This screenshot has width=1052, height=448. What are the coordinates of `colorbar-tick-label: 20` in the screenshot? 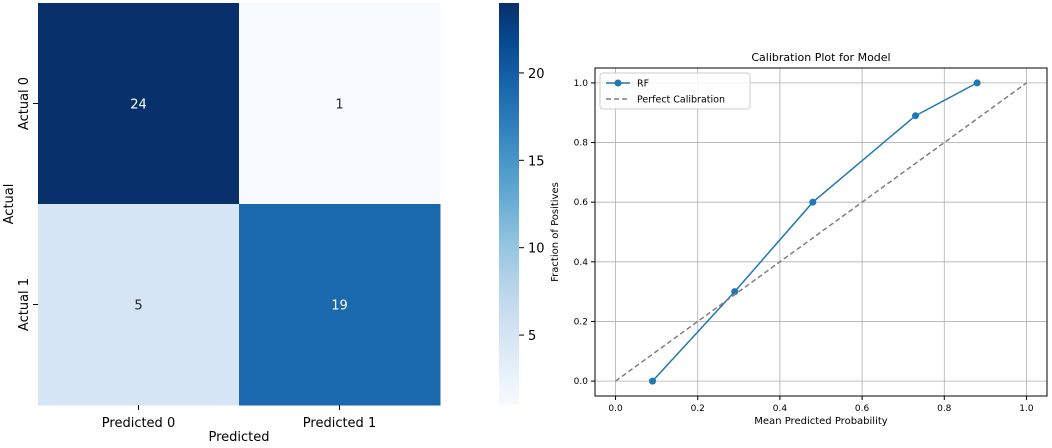 It's located at (536, 74).